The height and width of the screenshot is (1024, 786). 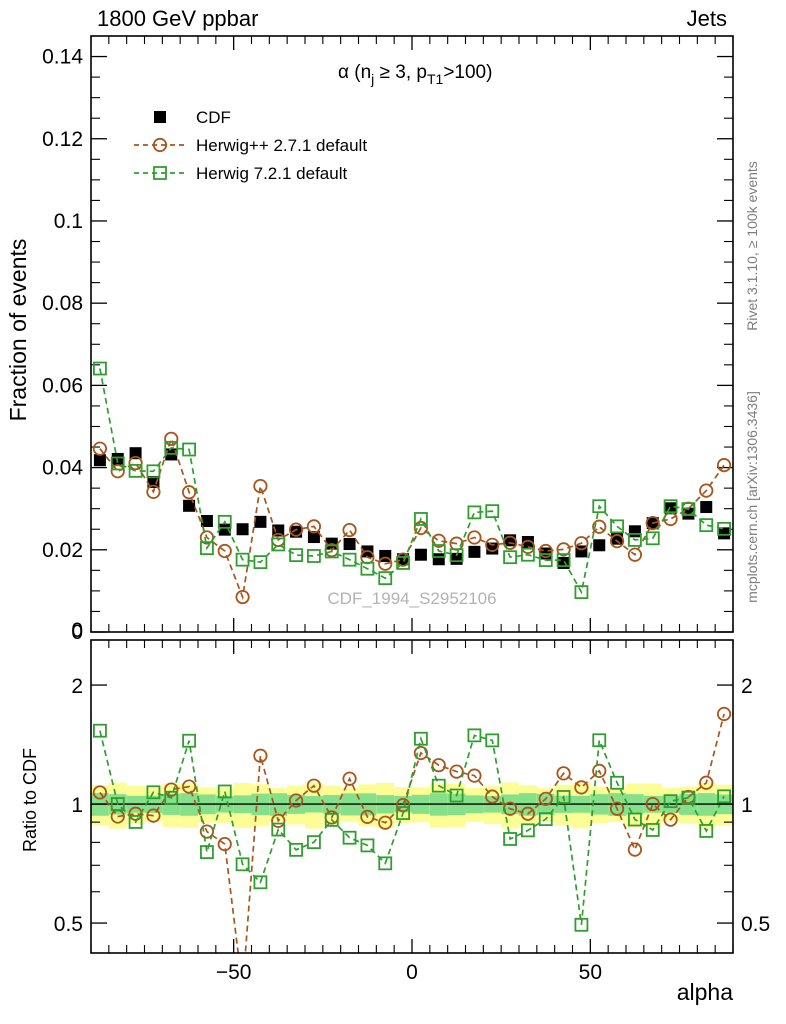 I want to click on y-tick-label: 0.12, so click(x=62, y=139).